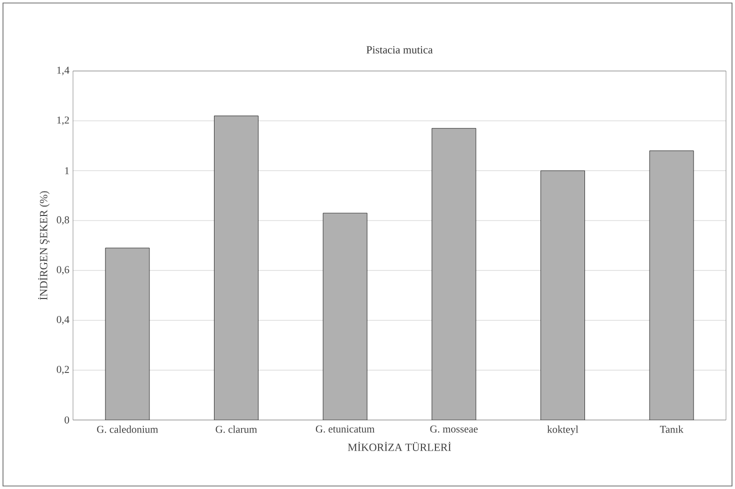 The width and height of the screenshot is (735, 489). What do you see at coordinates (63, 270) in the screenshot?
I see `y-tick-label: 0,6` at bounding box center [63, 270].